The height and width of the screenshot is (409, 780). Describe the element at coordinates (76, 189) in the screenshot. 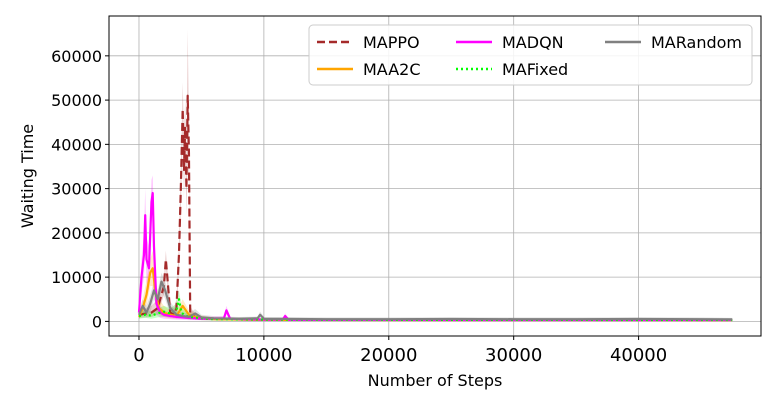

I see `y-tick-label: 30000` at that location.